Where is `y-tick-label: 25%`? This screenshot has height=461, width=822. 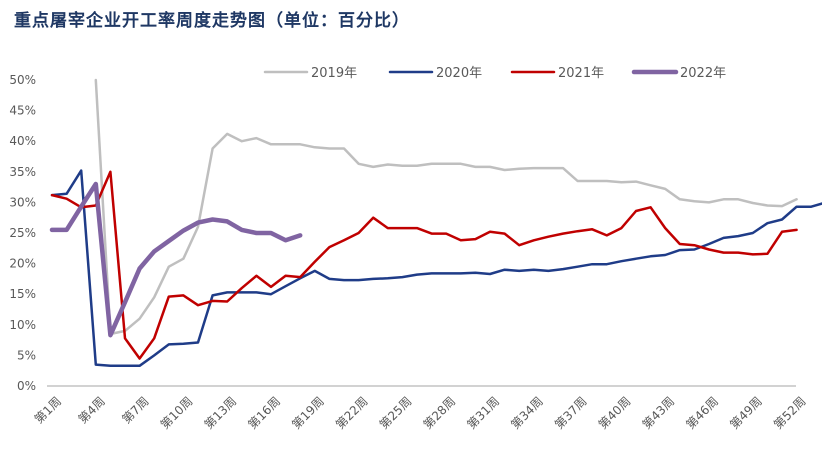
y-tick-label: 25% is located at coordinates (22, 233).